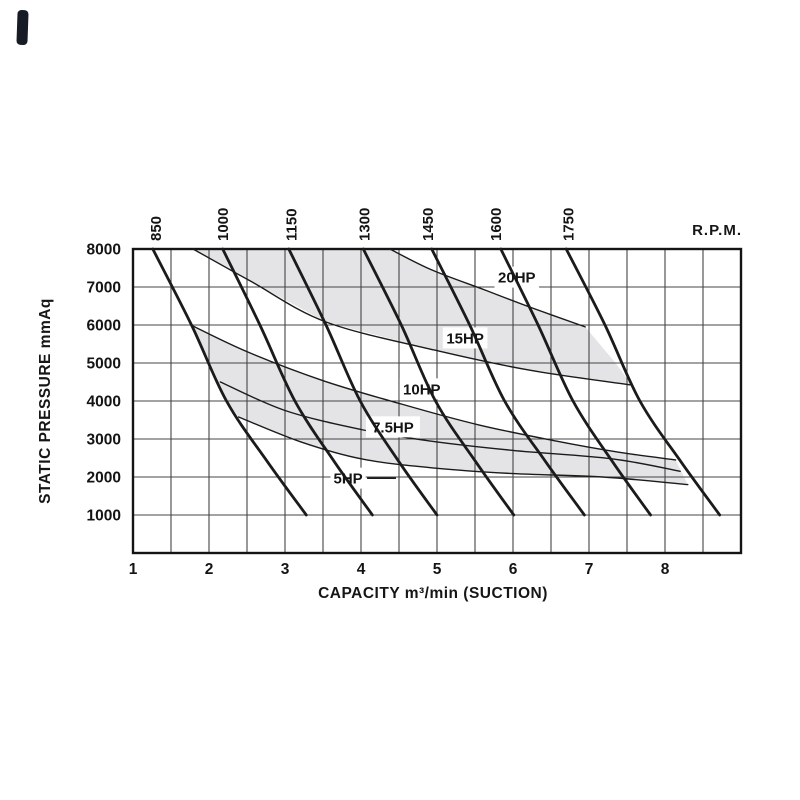 Image resolution: width=800 pixels, height=800 pixels. Describe the element at coordinates (487, 288) in the screenshot. I see `hp-curve-20hp` at that location.